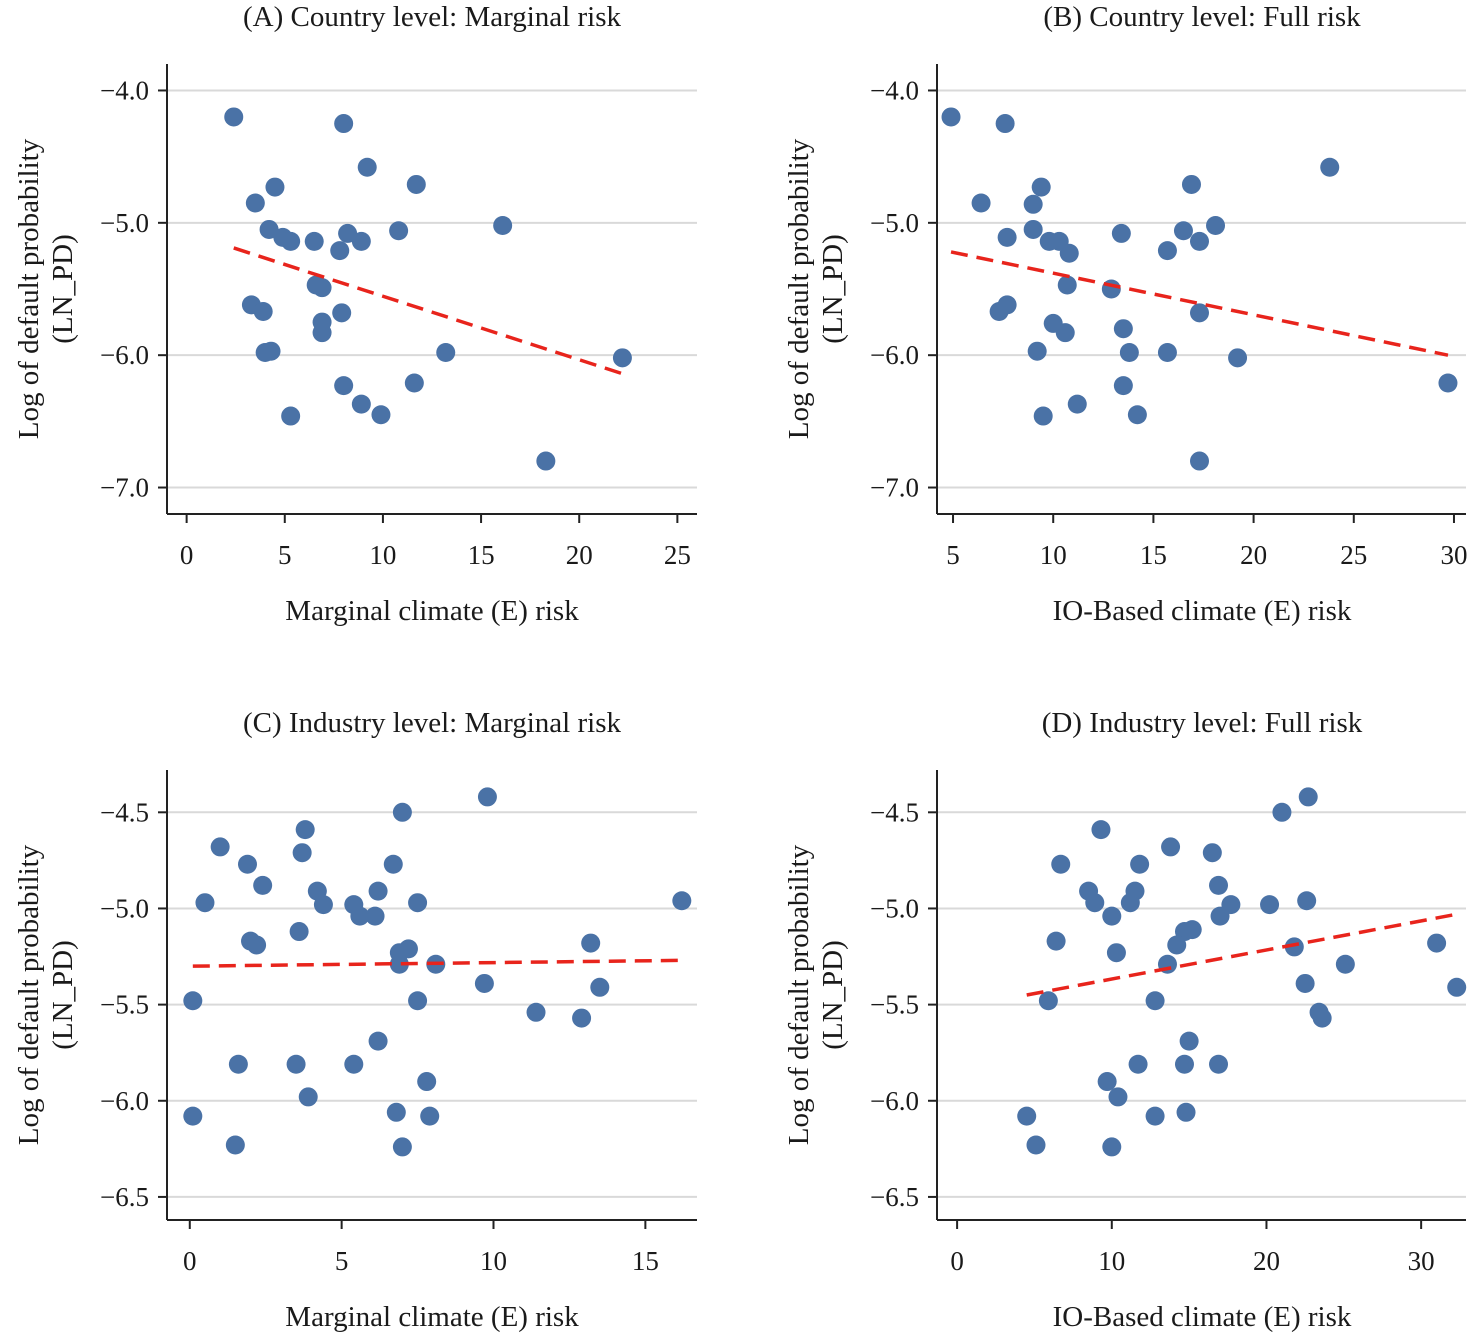  I want to click on x-tick-label: 0, so click(190, 1261).